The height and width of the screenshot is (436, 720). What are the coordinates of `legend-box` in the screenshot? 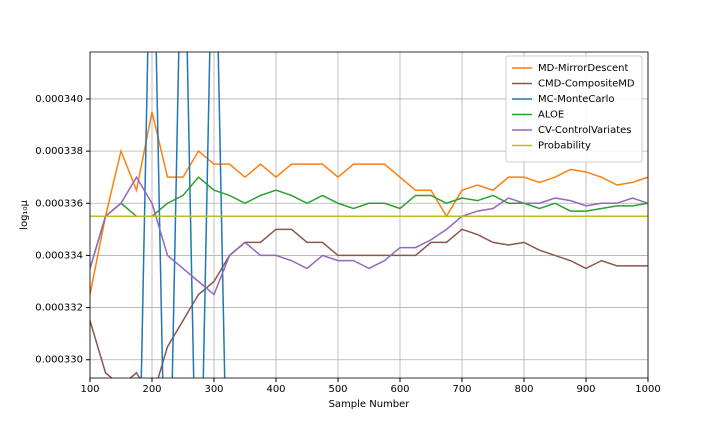 It's located at (574, 109).